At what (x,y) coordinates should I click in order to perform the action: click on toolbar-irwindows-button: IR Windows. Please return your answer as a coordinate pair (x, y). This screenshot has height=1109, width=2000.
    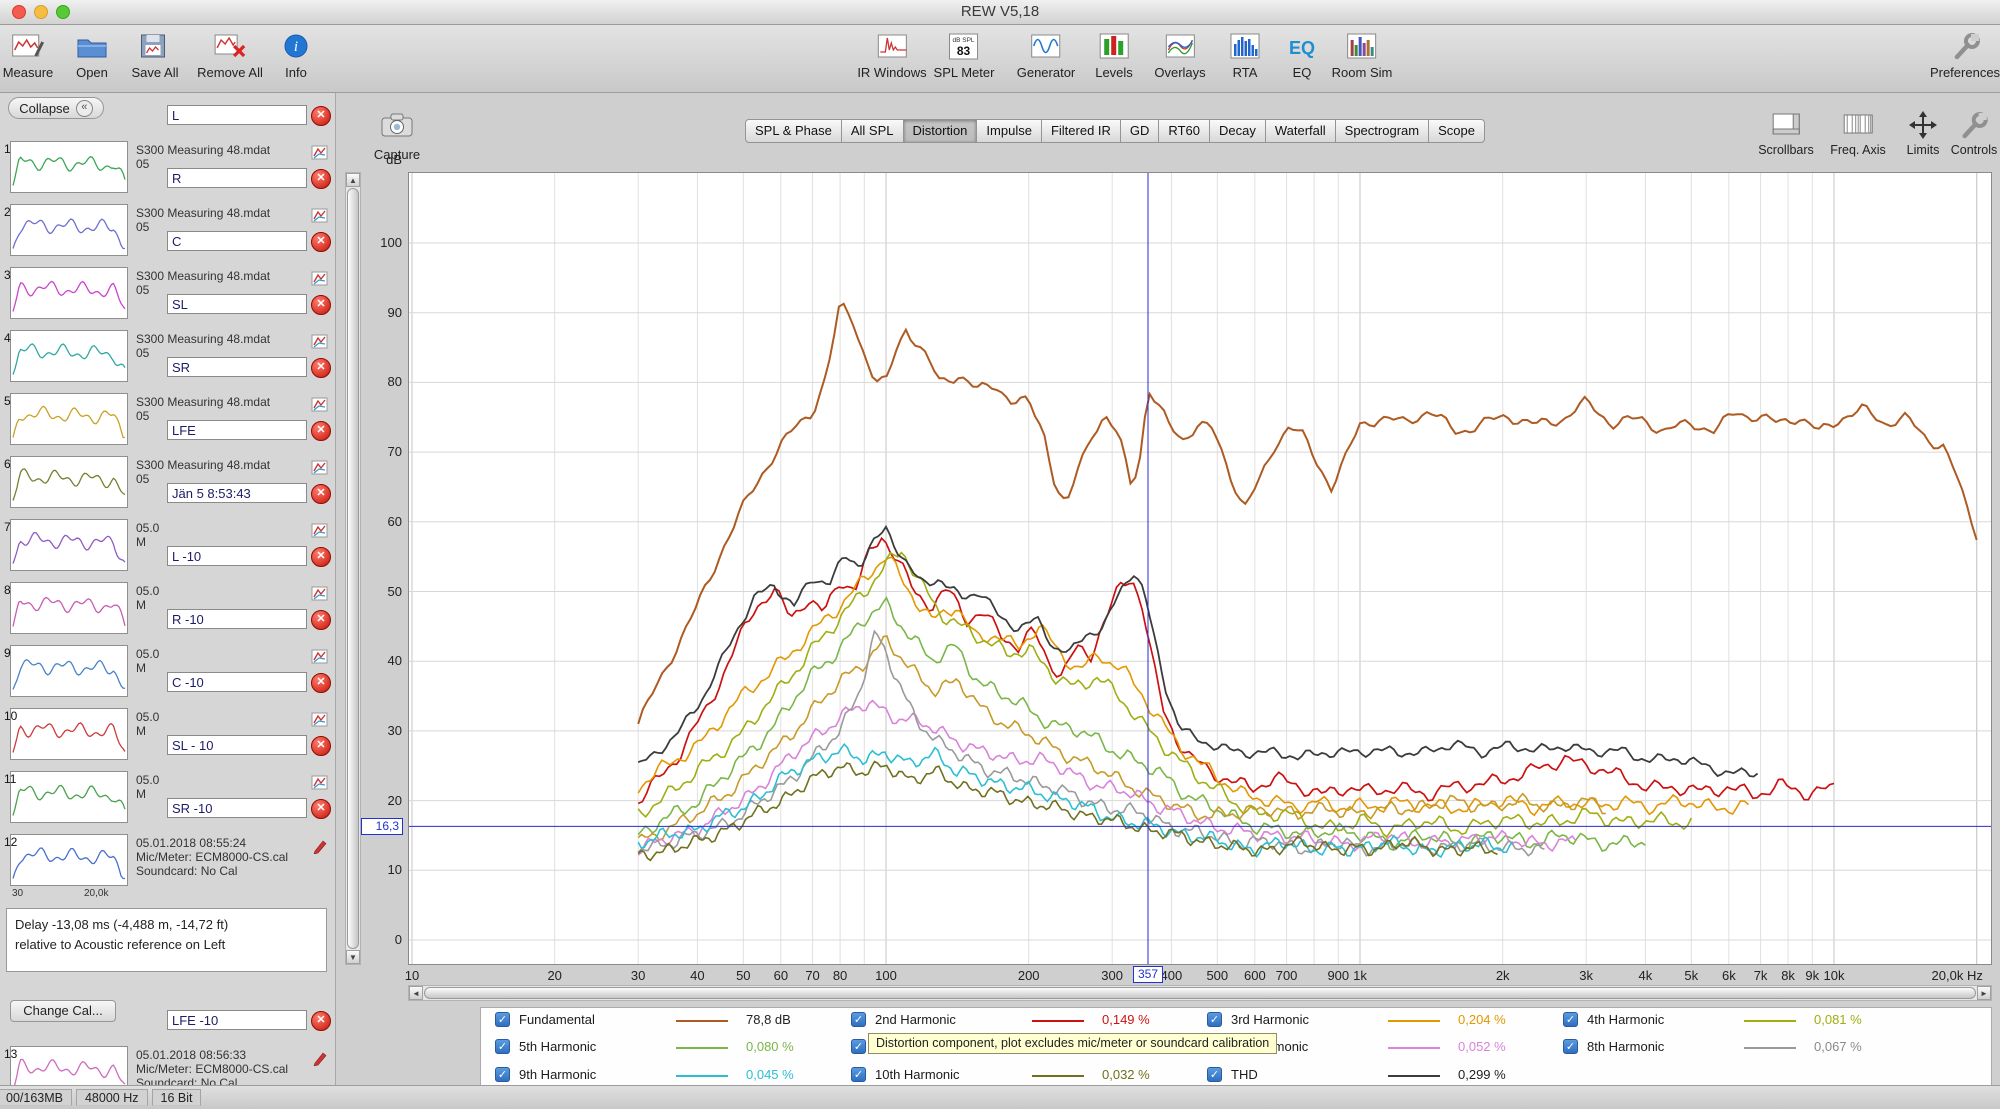
    Looking at the image, I should click on (892, 55).